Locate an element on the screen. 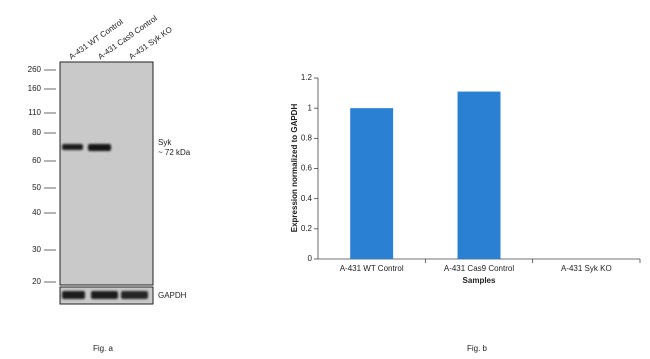  y-axis-title: Expression normalized to GAPDH is located at coordinates (294, 168).